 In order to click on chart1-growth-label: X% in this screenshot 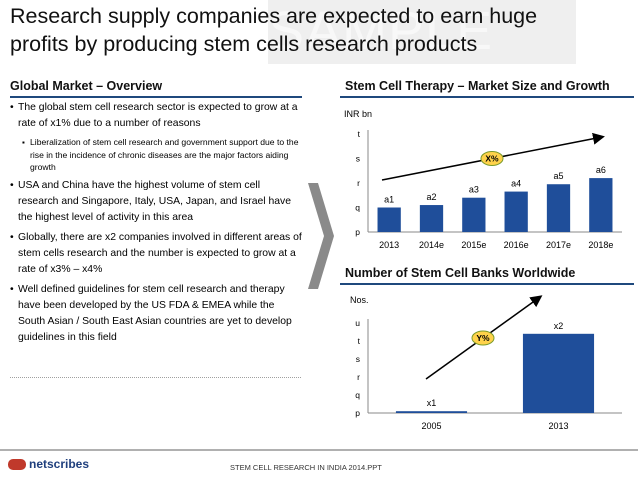, I will do `click(492, 159)`.